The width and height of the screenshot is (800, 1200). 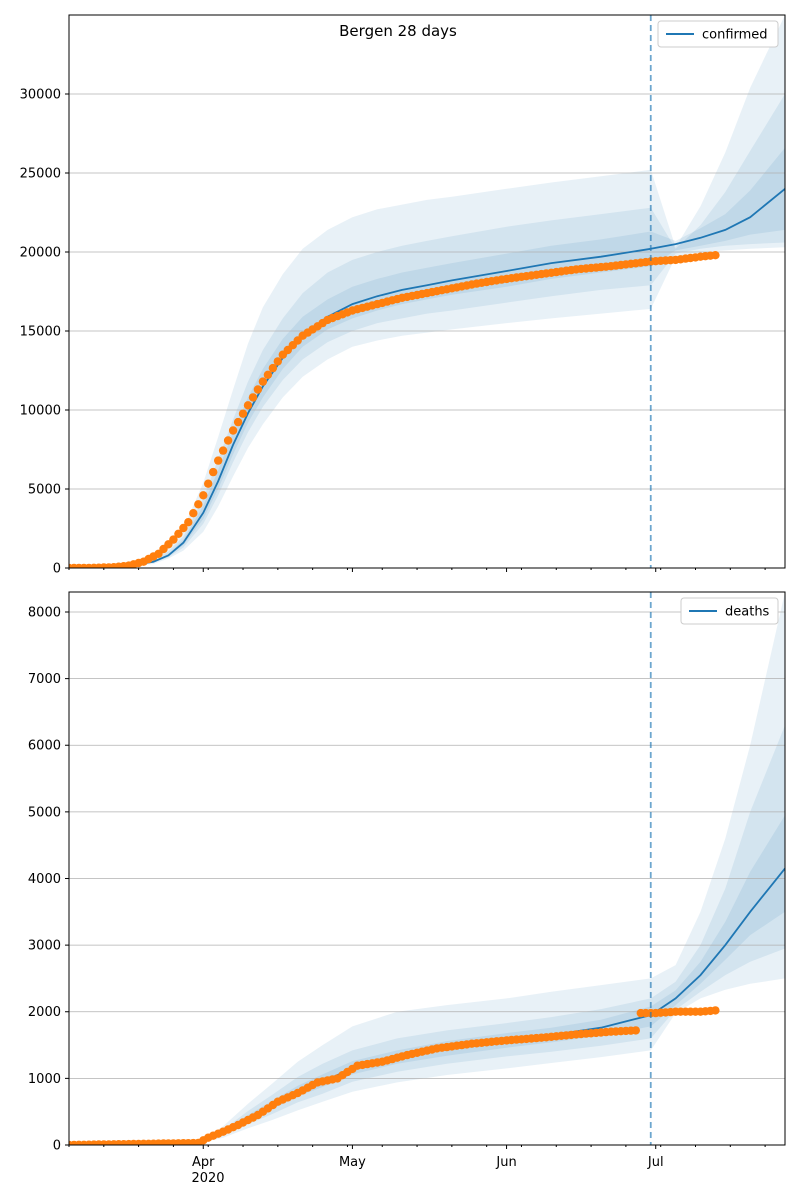 I want to click on confirmed-legend-label: confirmed, so click(x=735, y=35).